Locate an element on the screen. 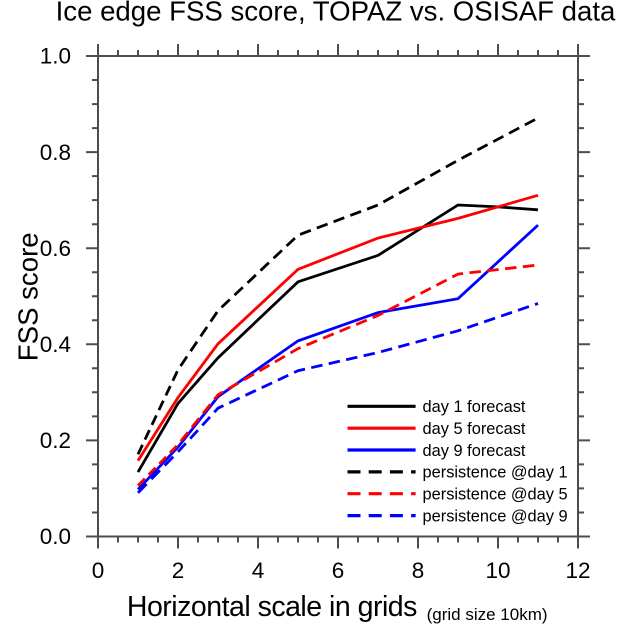 This screenshot has height=625, width=617. svg-text: 10 is located at coordinates (497, 570).